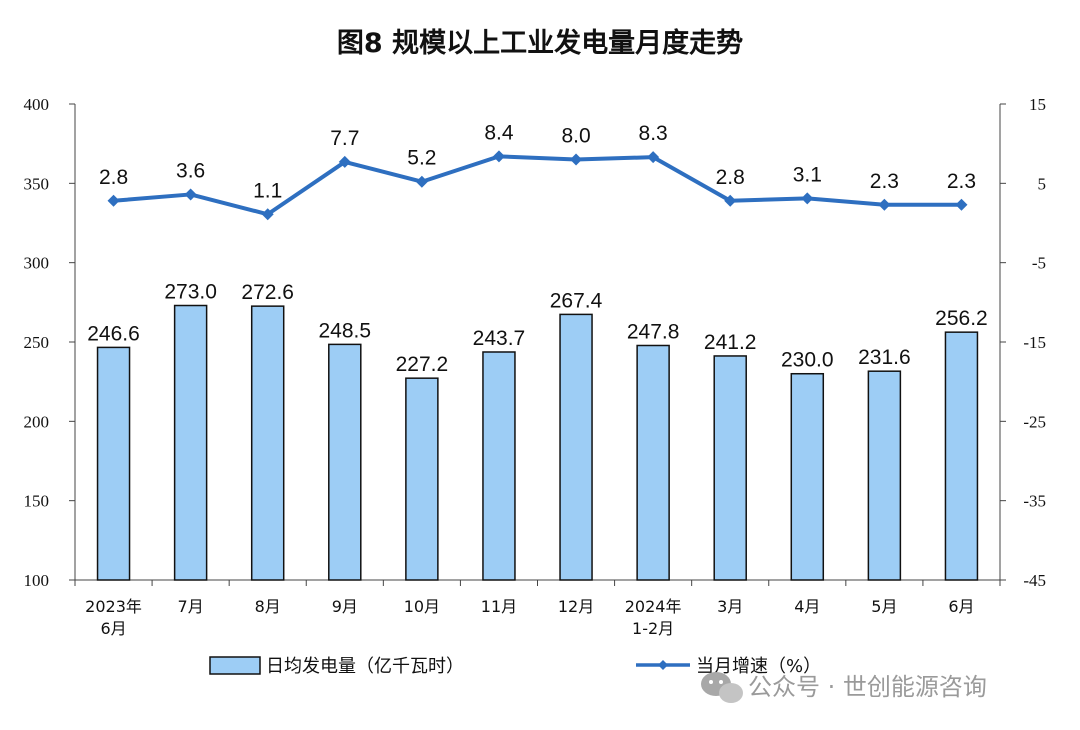 The width and height of the screenshot is (1080, 730). I want to click on bar-data-label: 246.6, so click(113, 333).